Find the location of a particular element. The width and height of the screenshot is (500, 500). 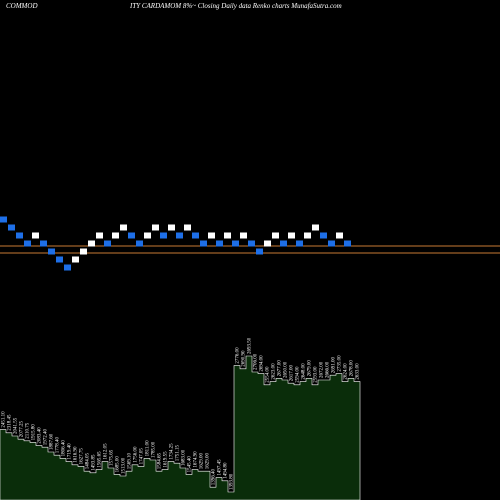

volume-label: 2624.00 is located at coordinates (346, 371).